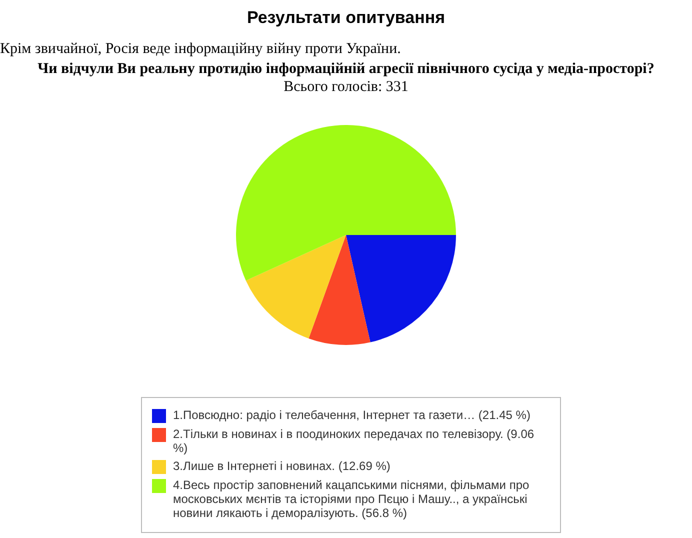  I want to click on chart-subtitle: Чи відчули Ви реальну протидію інформаційній агресії північного сусіда у медіа-просторі?, so click(346, 69).